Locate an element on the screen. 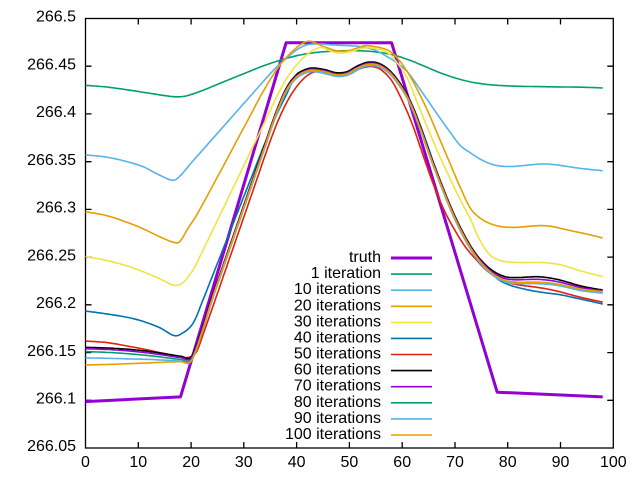 This screenshot has height=485, width=640. svg-text: 30 is located at coordinates (244, 462).